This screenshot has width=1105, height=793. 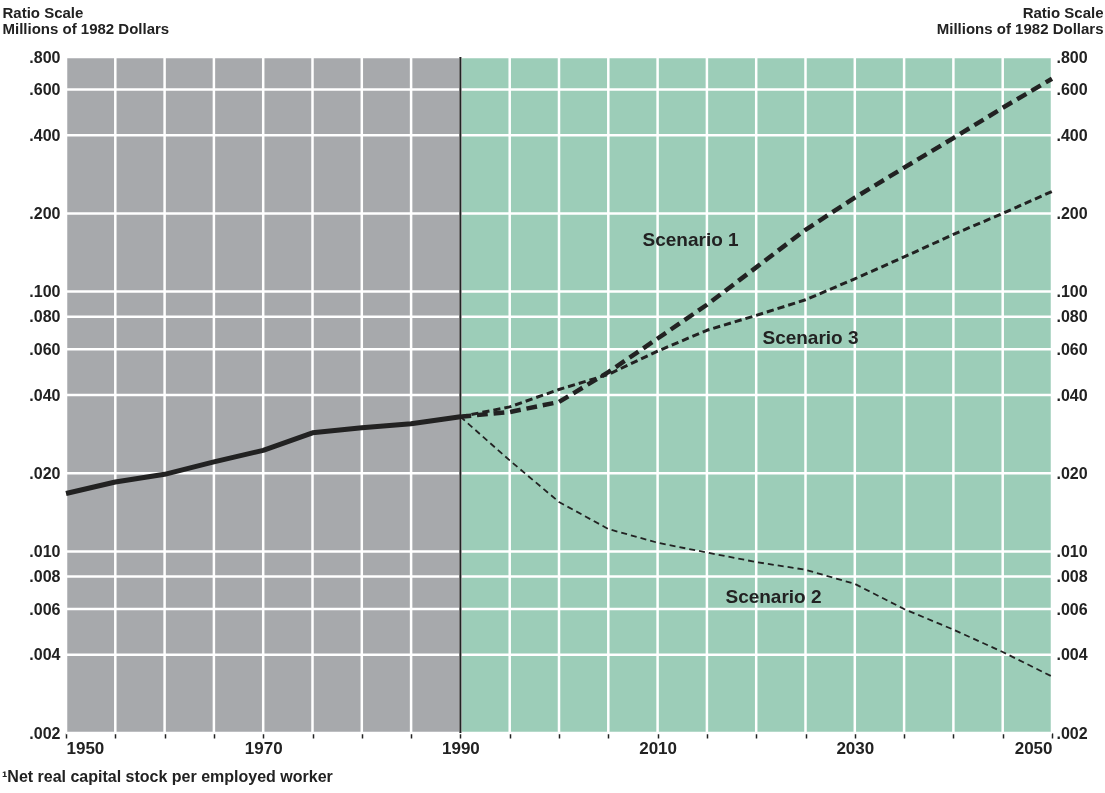 What do you see at coordinates (1072, 213) in the screenshot?
I see `y-tick-label: .200` at bounding box center [1072, 213].